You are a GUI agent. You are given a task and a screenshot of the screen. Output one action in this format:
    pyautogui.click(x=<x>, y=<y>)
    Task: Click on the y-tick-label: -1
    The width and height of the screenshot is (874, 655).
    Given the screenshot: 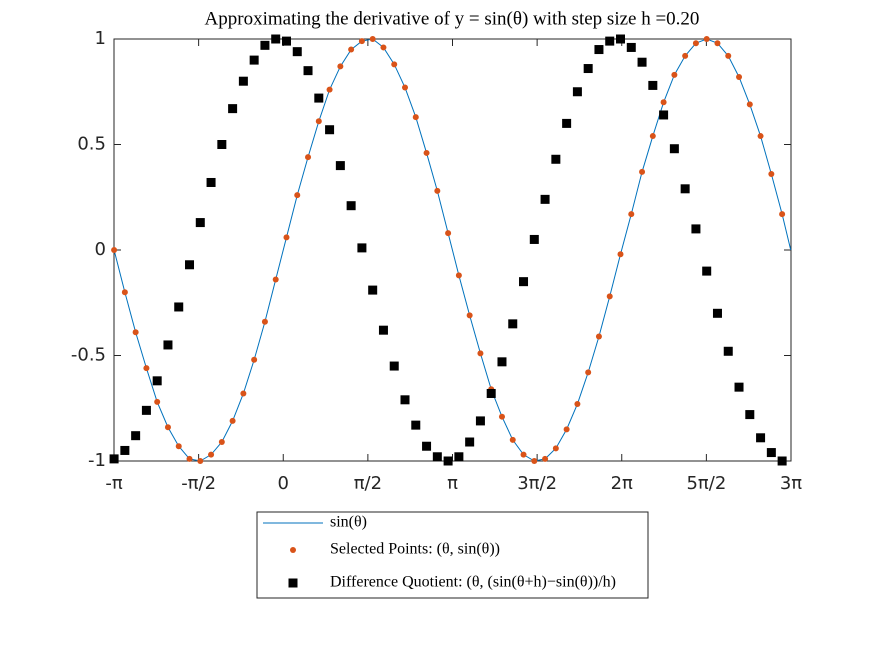 What is the action you would take?
    pyautogui.click(x=97, y=460)
    